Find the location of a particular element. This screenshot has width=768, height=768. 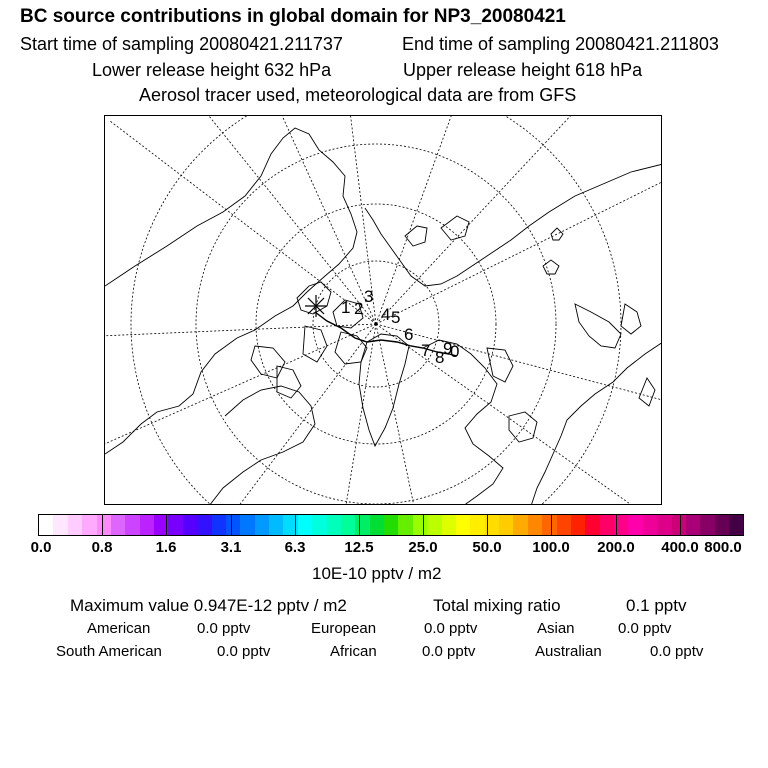

colorbar-tick-label: 0.8 is located at coordinates (102, 547).